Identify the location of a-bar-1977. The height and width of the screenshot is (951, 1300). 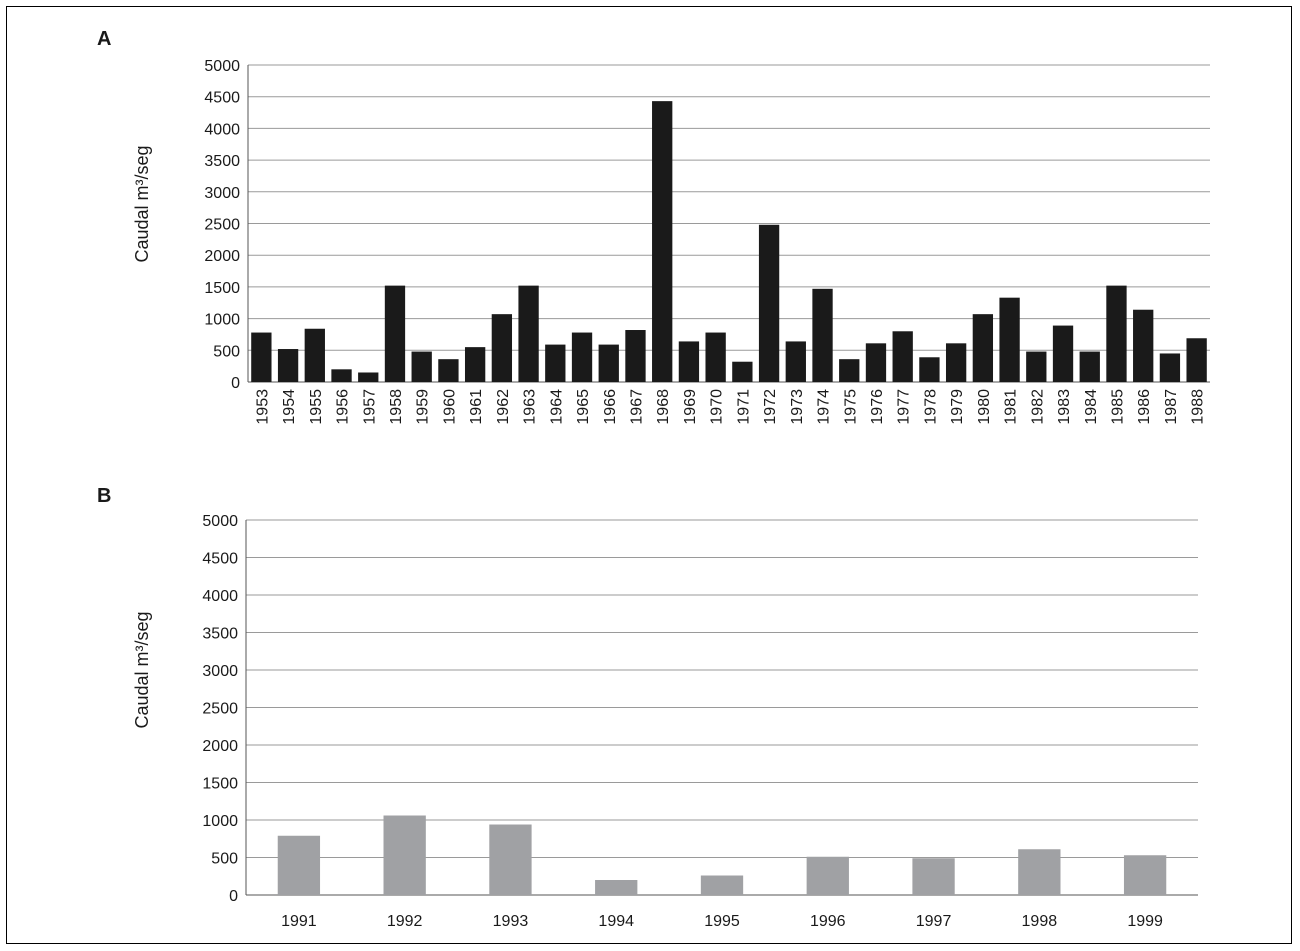
(902, 356).